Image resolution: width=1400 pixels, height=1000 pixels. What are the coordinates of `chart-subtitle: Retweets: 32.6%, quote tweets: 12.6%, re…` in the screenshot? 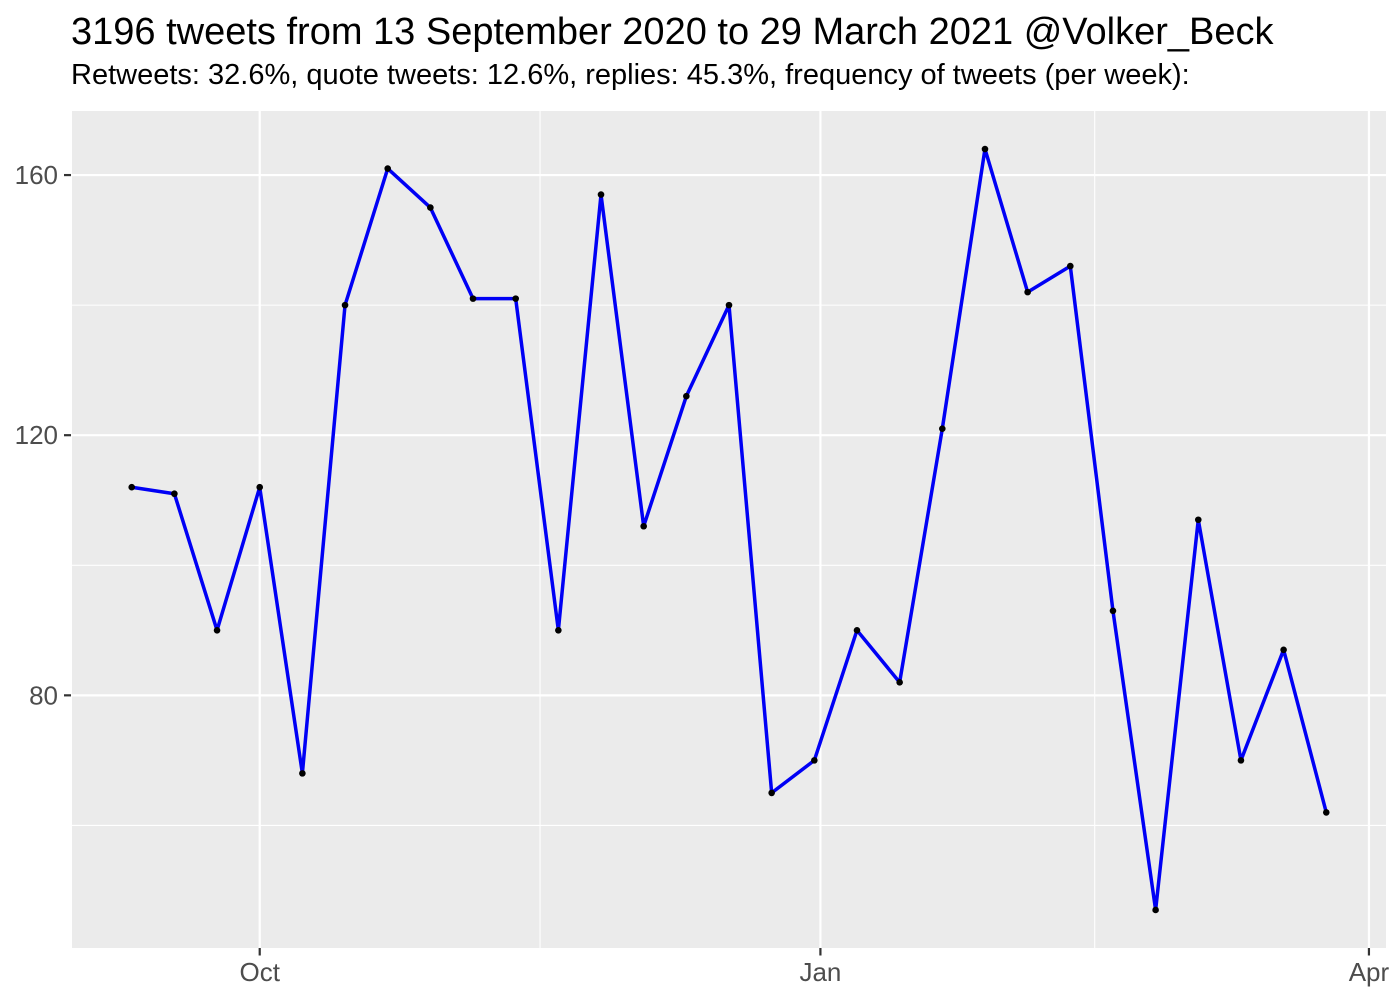 It's located at (630, 75).